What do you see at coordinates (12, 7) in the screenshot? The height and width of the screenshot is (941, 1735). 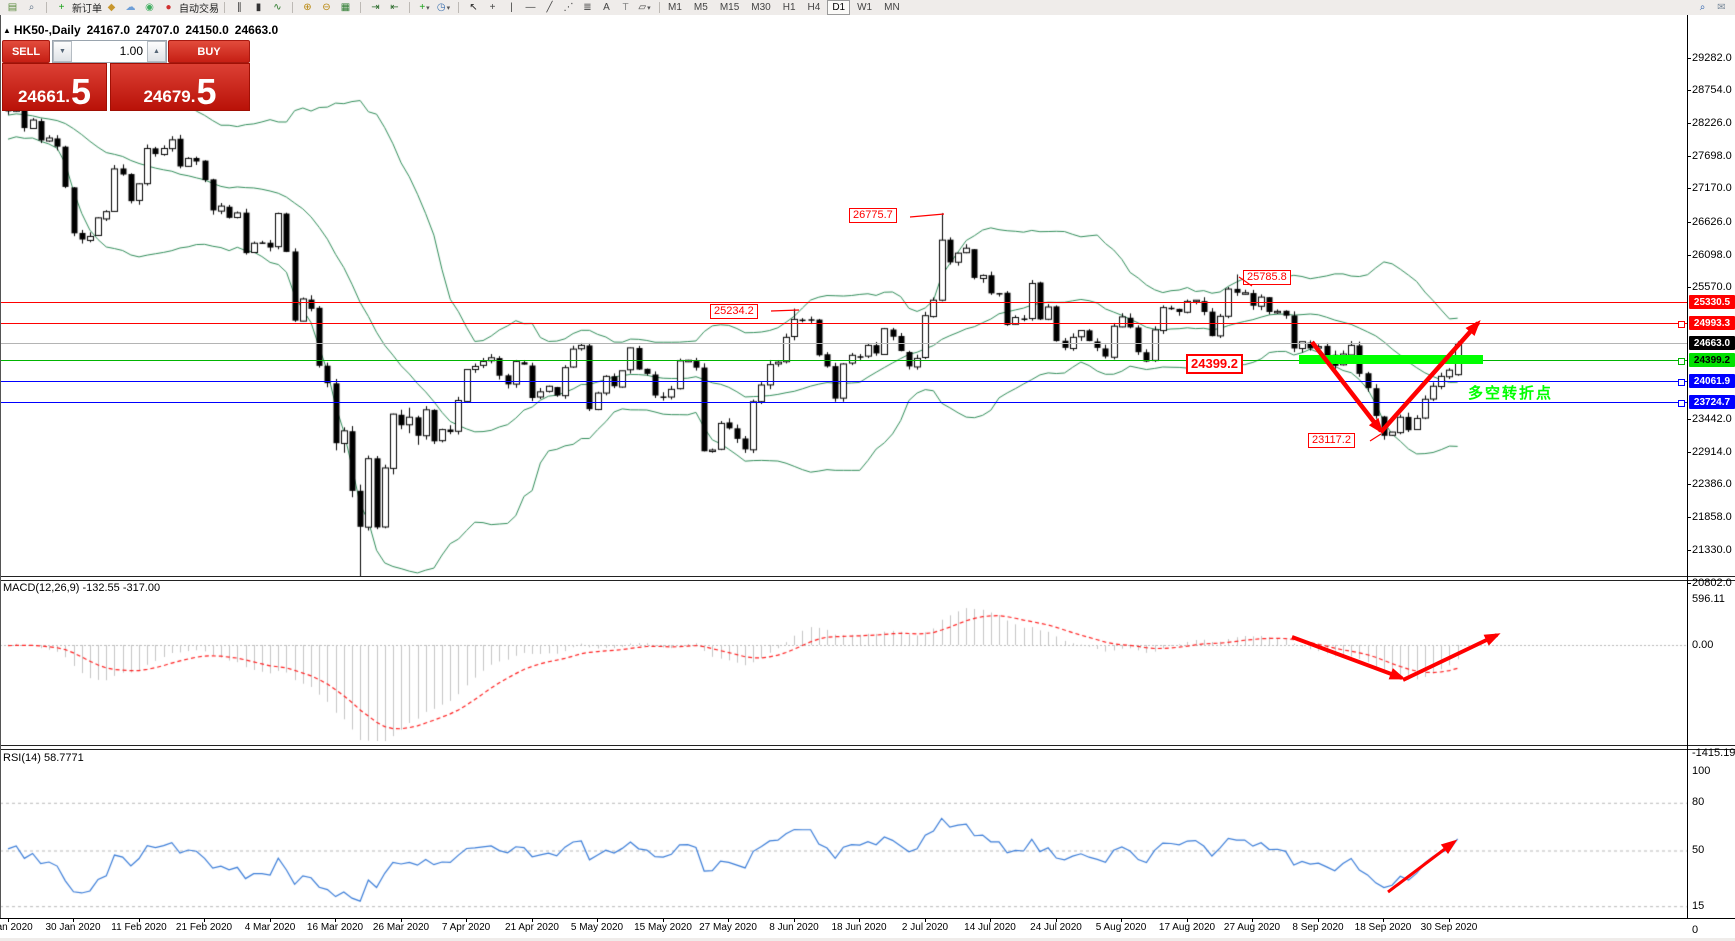 I see `chart-window-icon: ▤` at bounding box center [12, 7].